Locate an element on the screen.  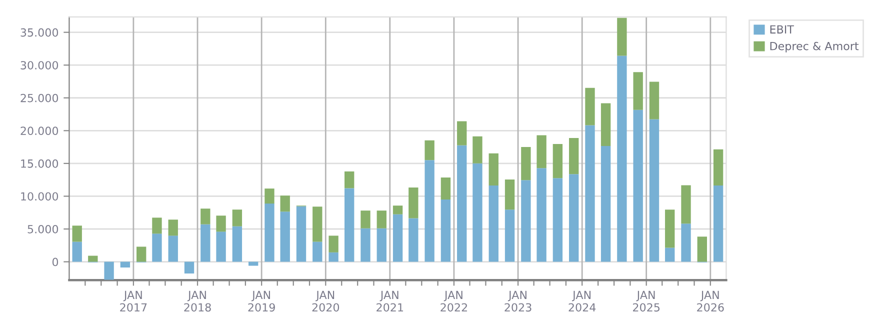
y-tick-label: 10.000 is located at coordinates (39, 196).